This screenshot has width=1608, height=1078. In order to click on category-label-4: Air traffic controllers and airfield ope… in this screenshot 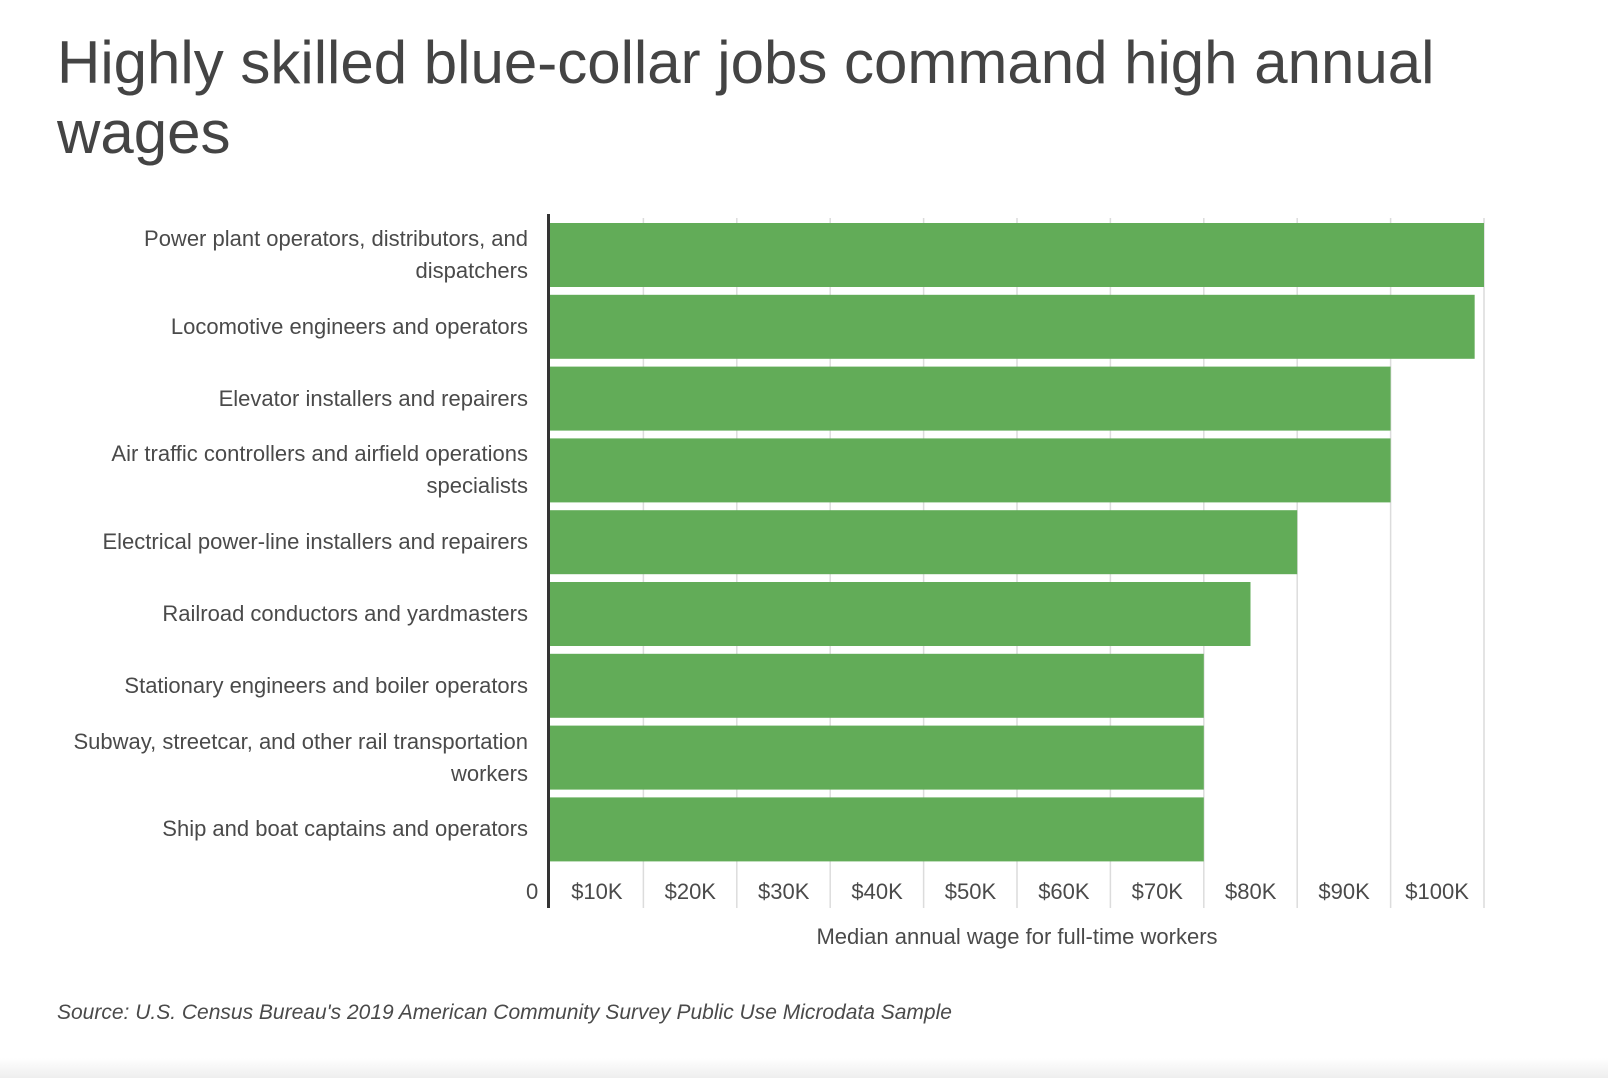, I will do `click(319, 470)`.